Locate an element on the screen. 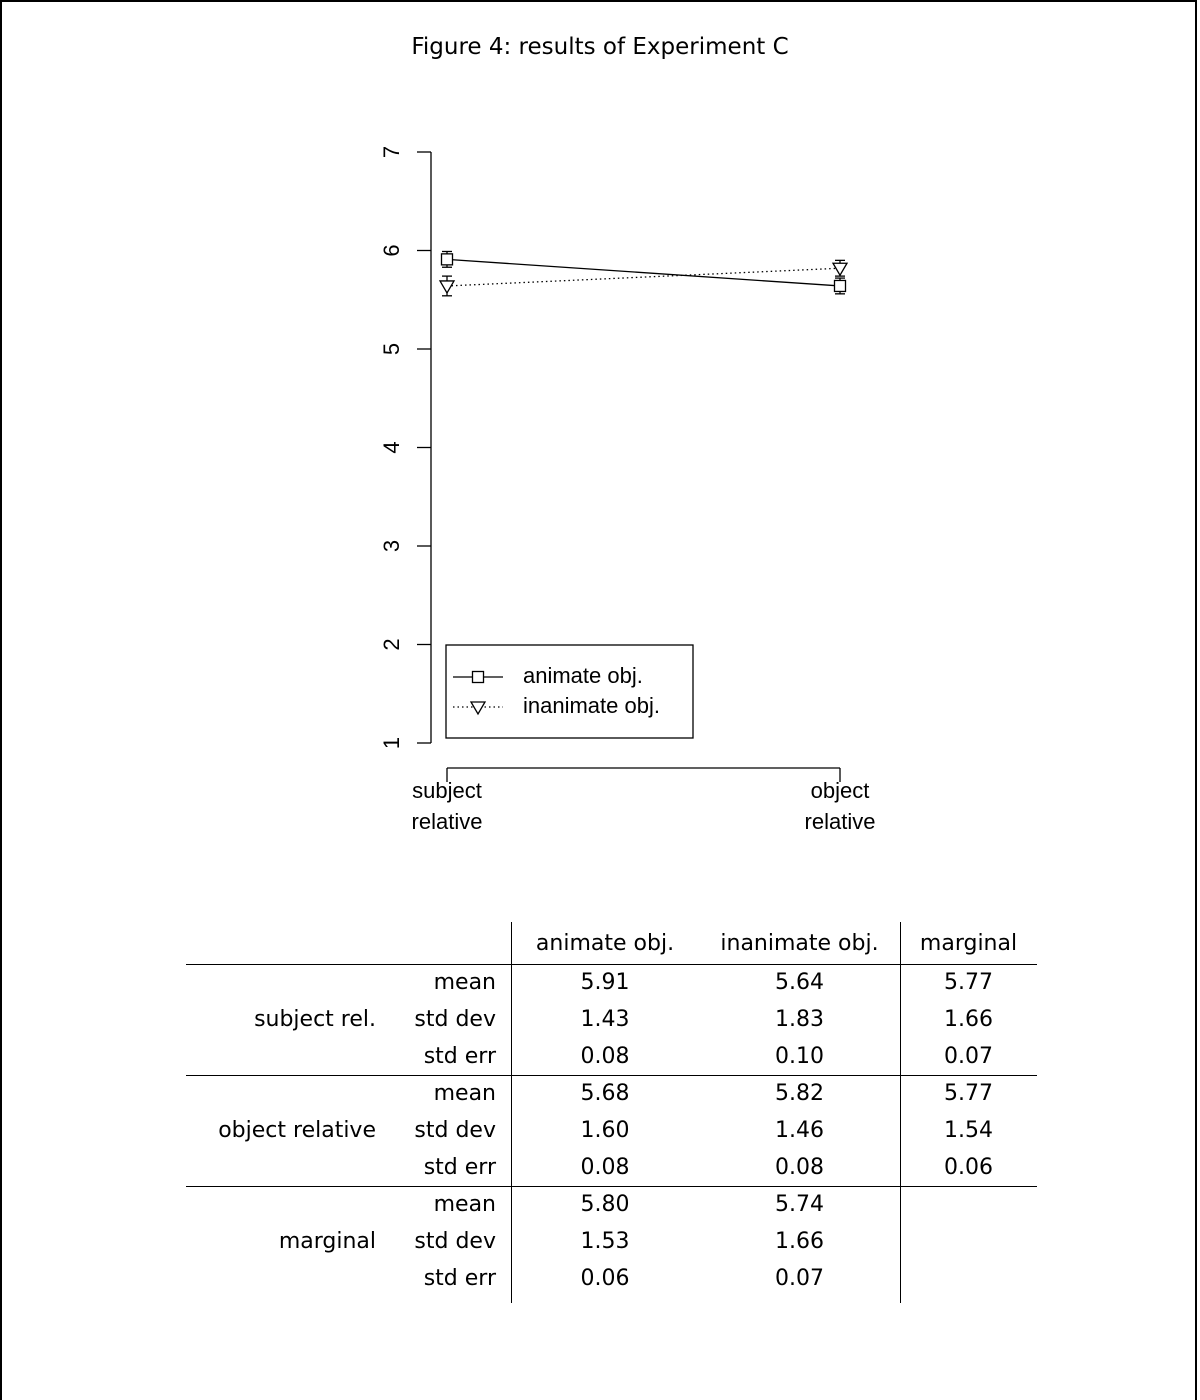 Image resolution: width=1200 pixels, height=1400 pixels. figure-title: Figure 4: results of Experiment C is located at coordinates (600, 47).